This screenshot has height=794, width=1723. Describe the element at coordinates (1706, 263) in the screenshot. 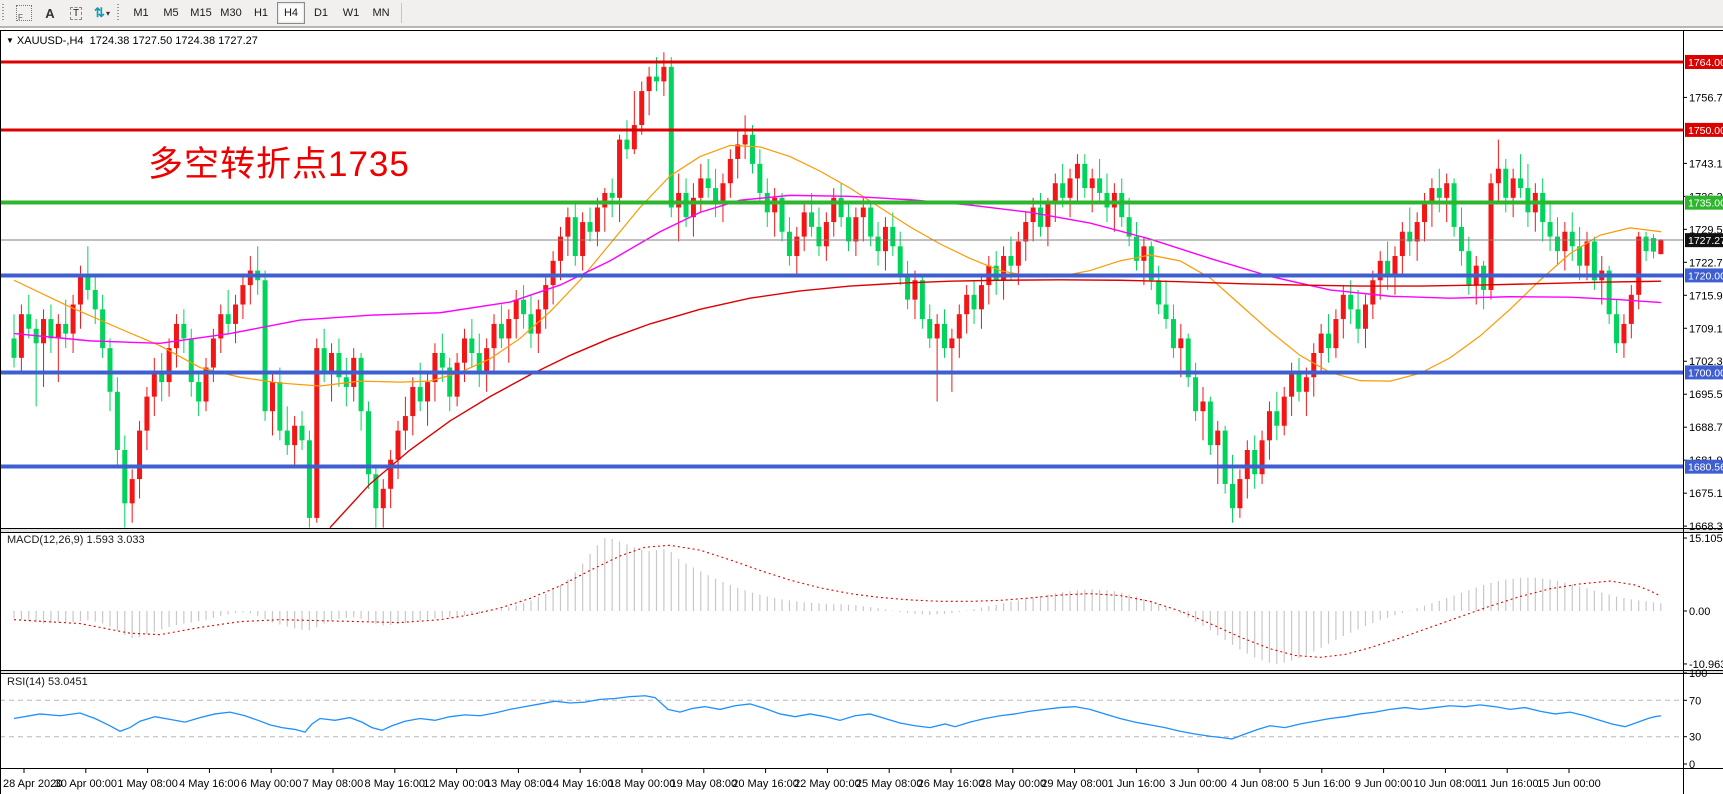

I see `price-tick-label: 1722.70` at that location.